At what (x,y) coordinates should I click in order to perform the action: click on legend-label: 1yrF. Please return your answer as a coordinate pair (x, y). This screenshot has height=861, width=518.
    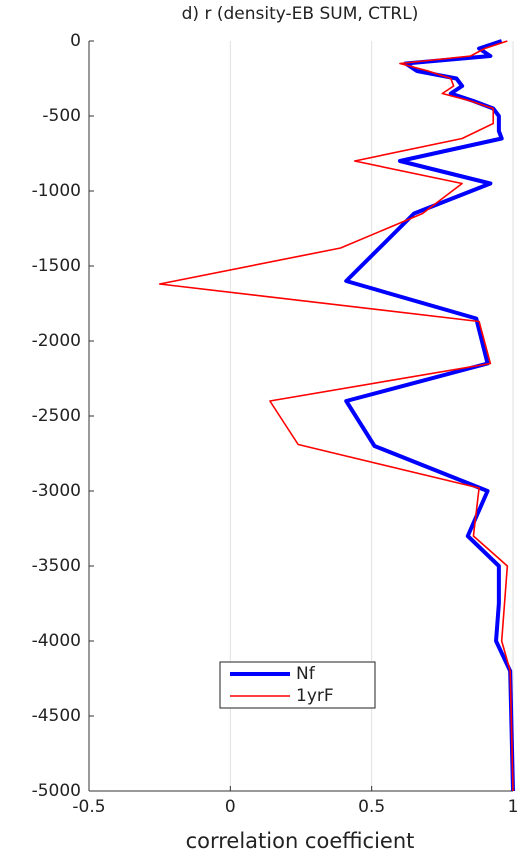
    Looking at the image, I should click on (315, 696).